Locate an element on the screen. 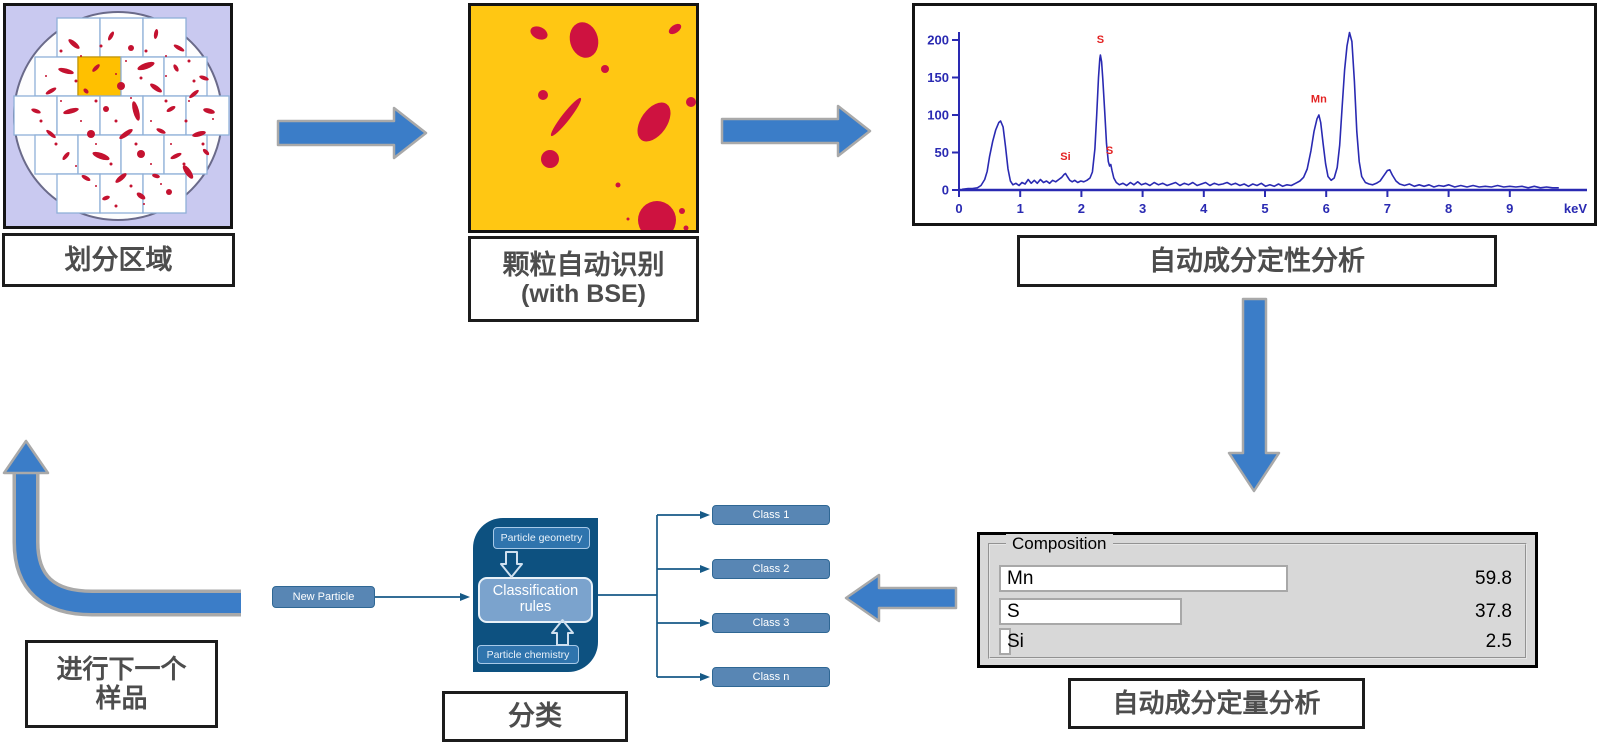 The image size is (1600, 752). step-label-qualitative-analysis-text: 自动成分定性分析 is located at coordinates (1257, 260).